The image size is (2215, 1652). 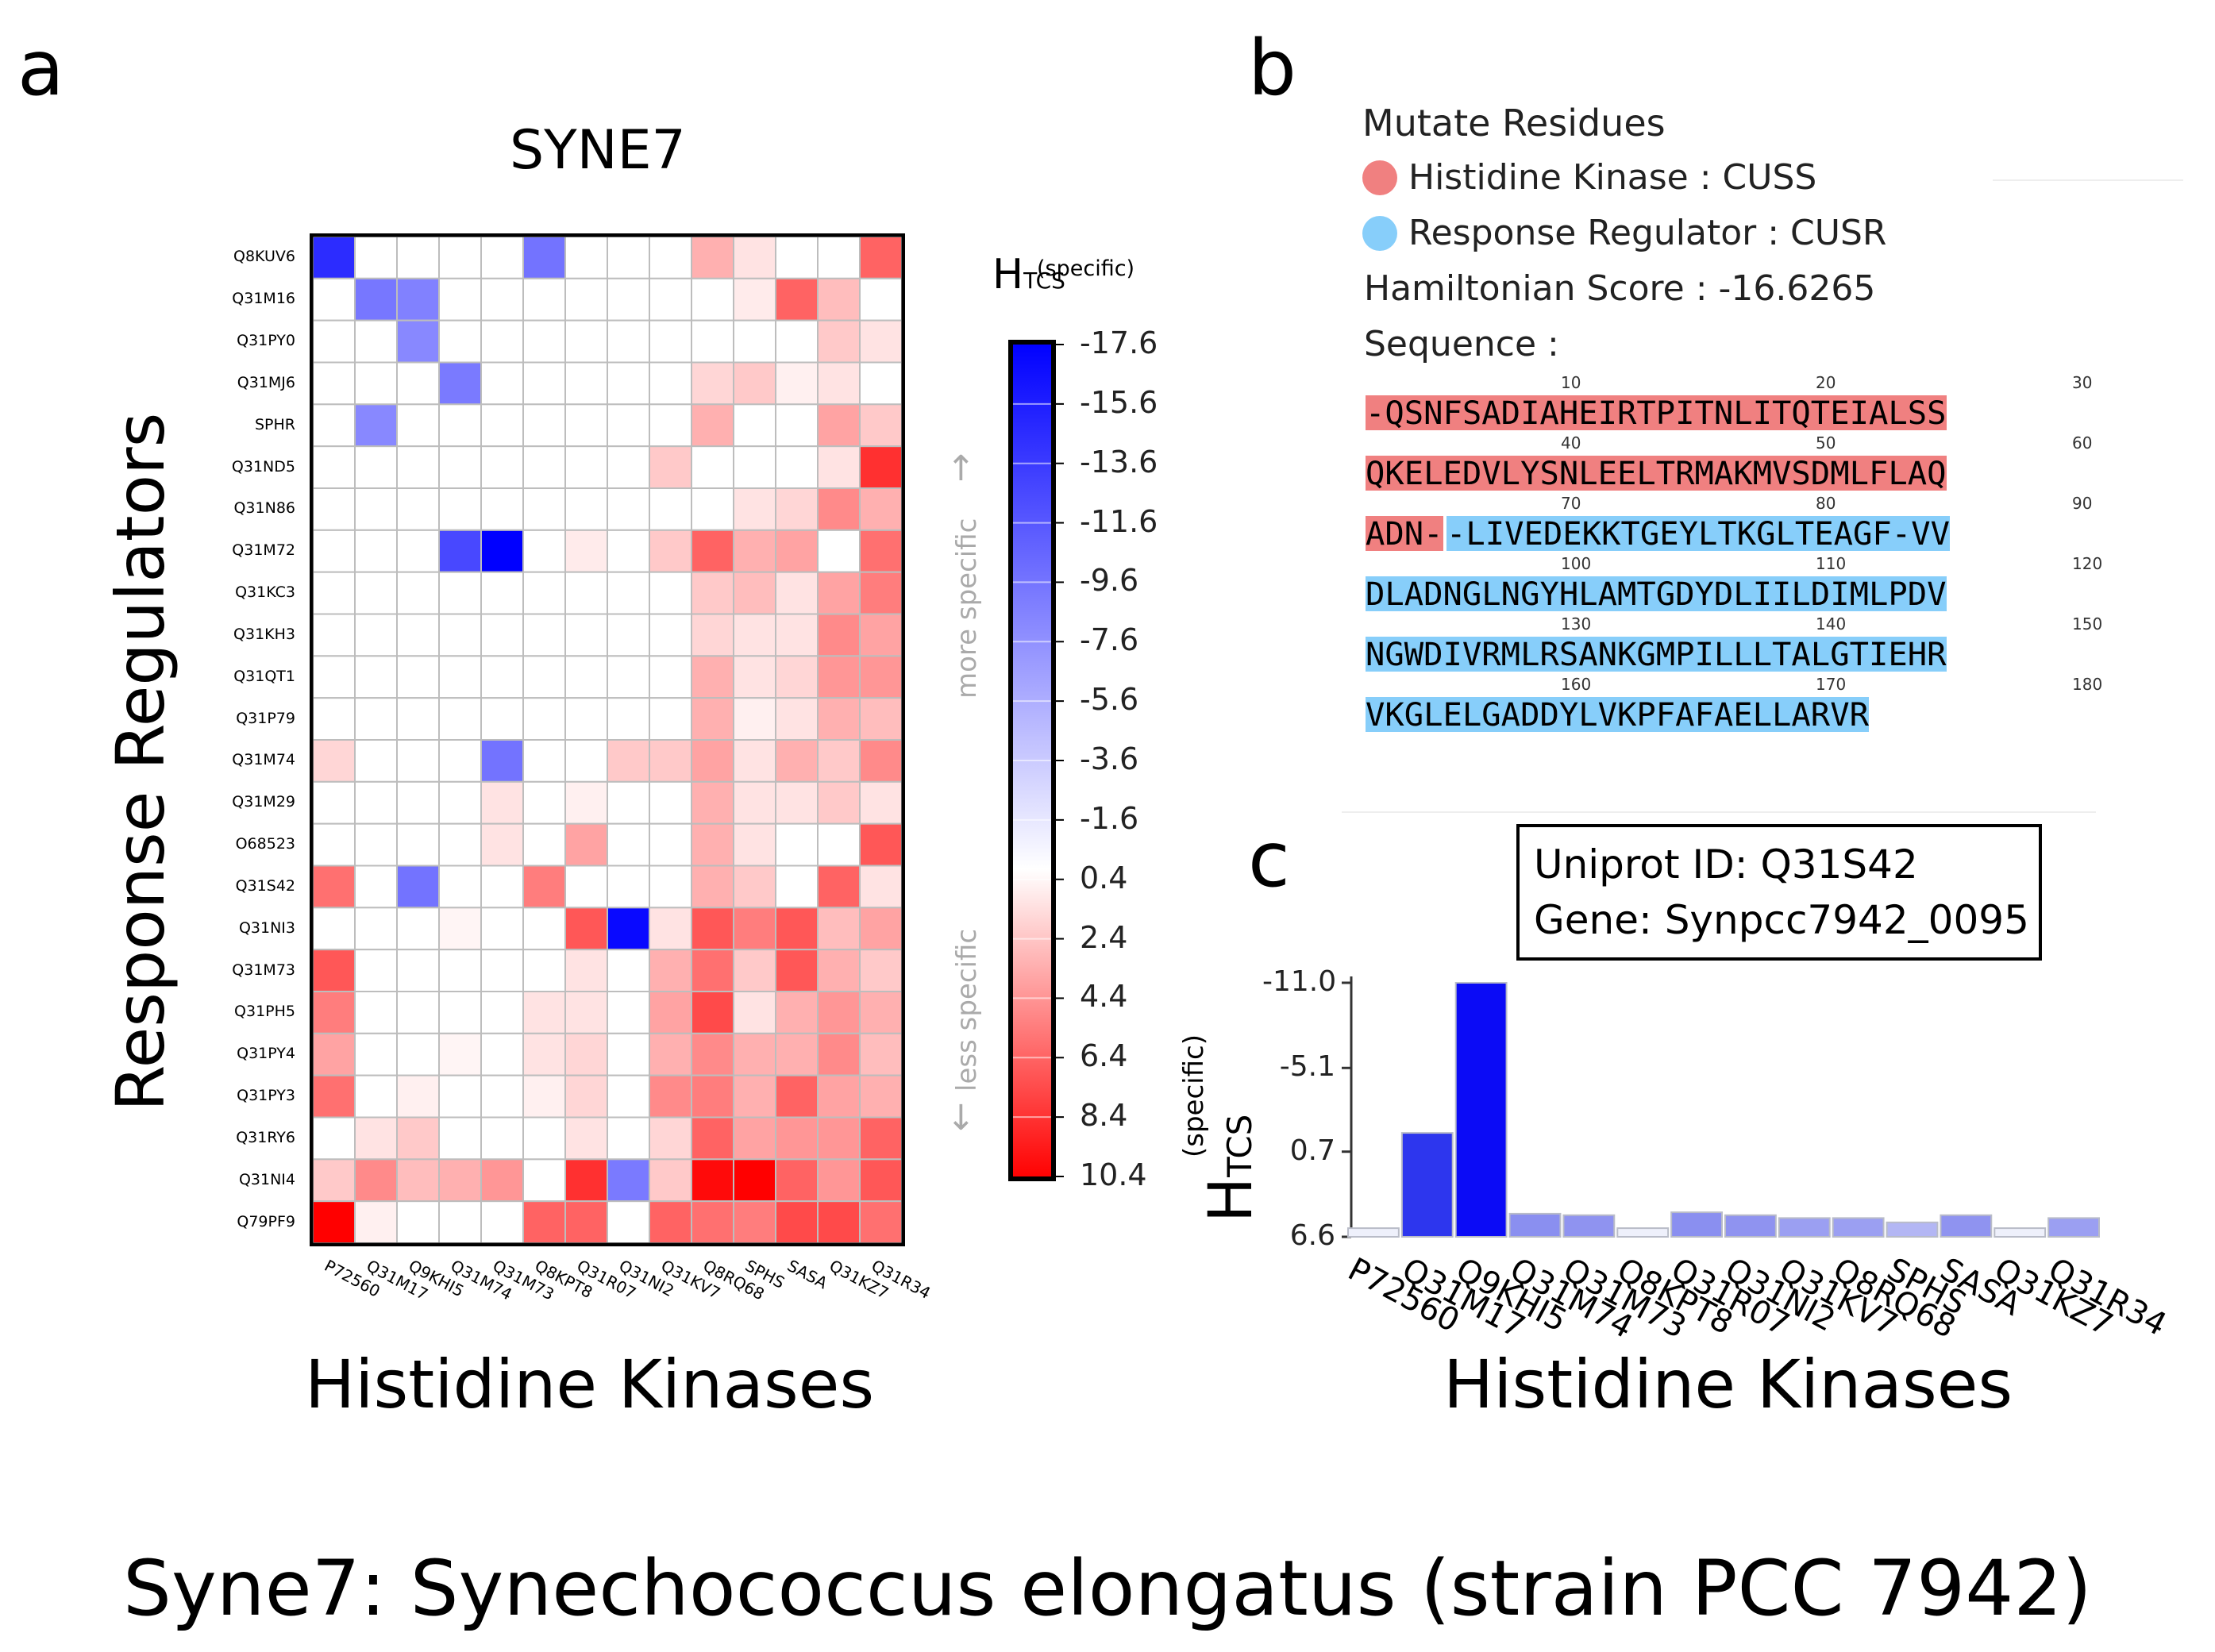 What do you see at coordinates (266, 1054) in the screenshot?
I see `heatmap-row-label: Q31PY4` at bounding box center [266, 1054].